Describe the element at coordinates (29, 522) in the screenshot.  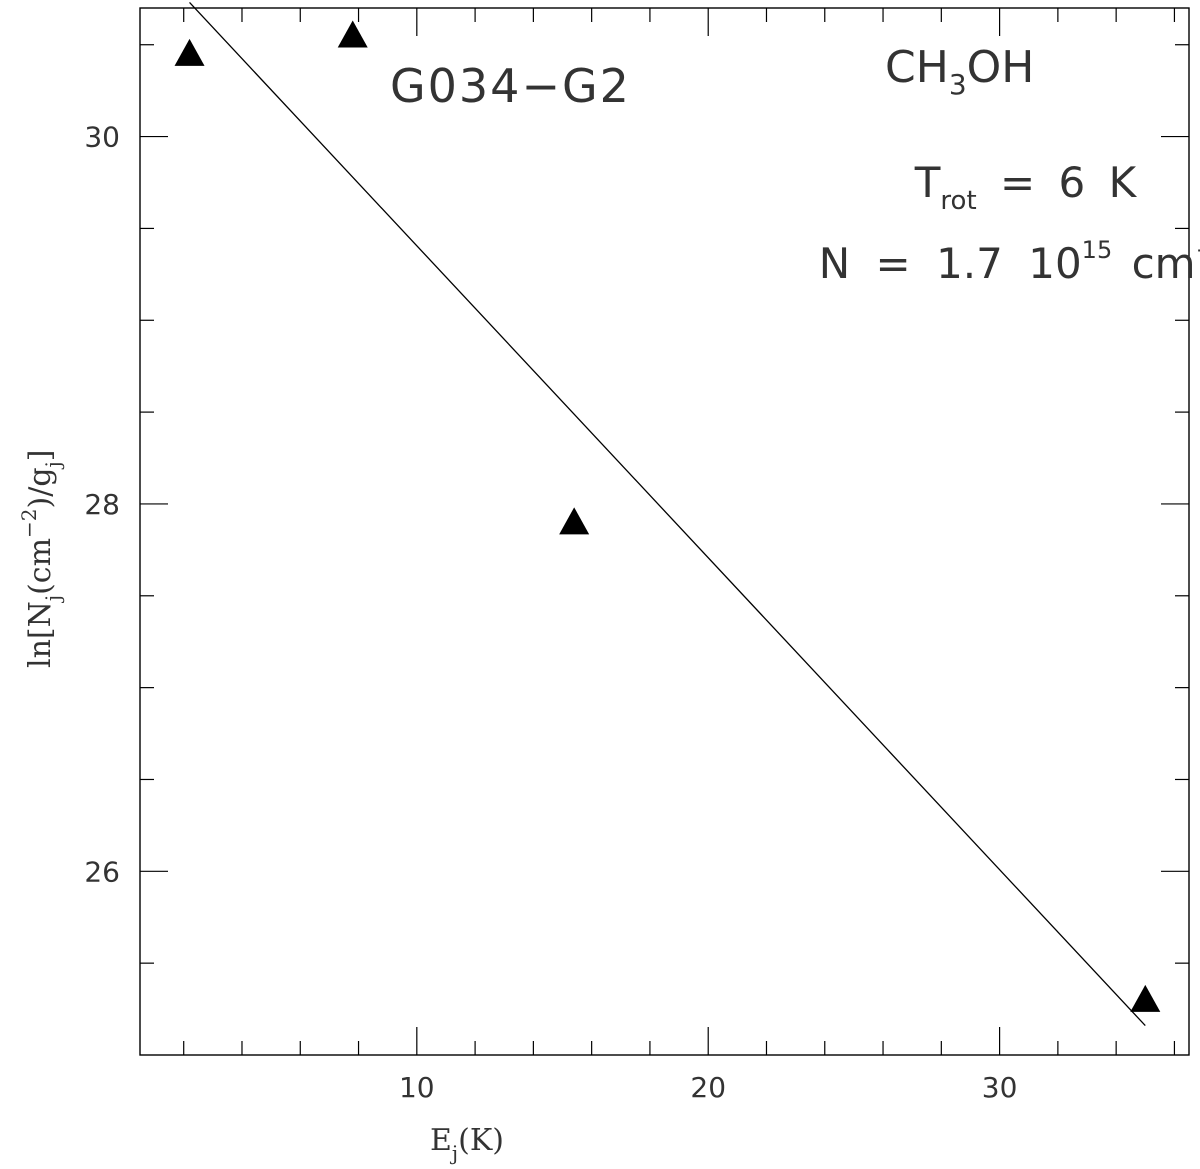
I see `y-axis-label-sup: −2` at that location.